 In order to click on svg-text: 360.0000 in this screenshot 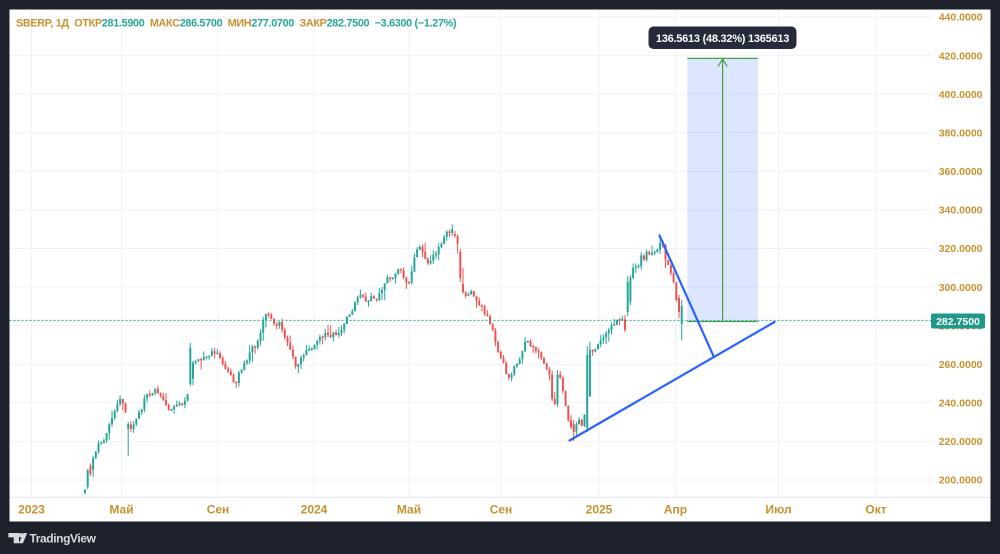, I will do `click(961, 172)`.